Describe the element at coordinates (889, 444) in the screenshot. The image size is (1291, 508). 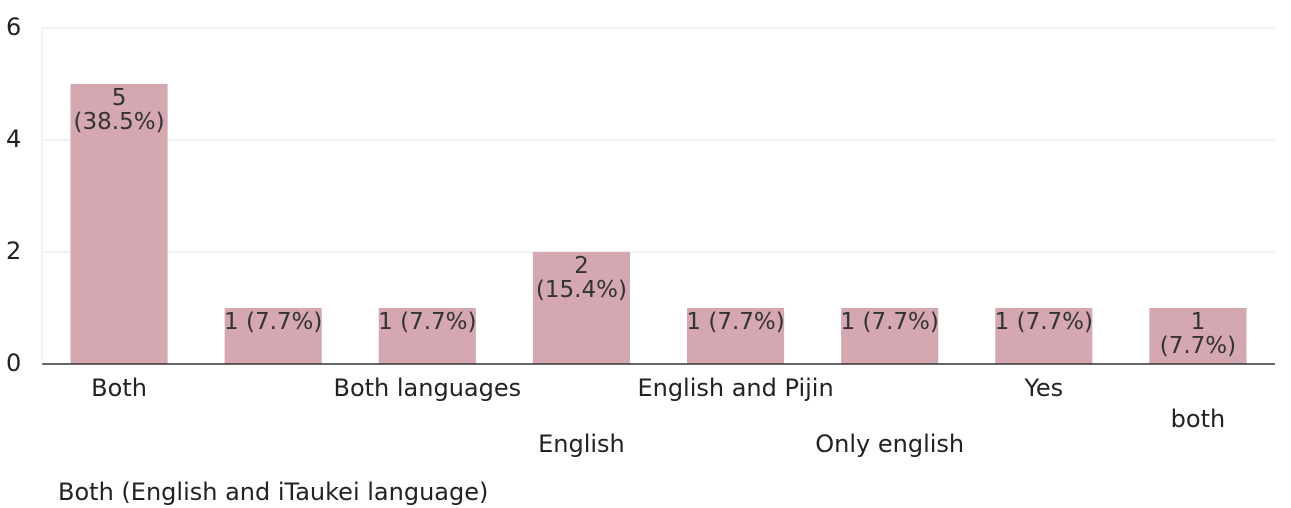
I see `x-tick-label: Only english` at that location.